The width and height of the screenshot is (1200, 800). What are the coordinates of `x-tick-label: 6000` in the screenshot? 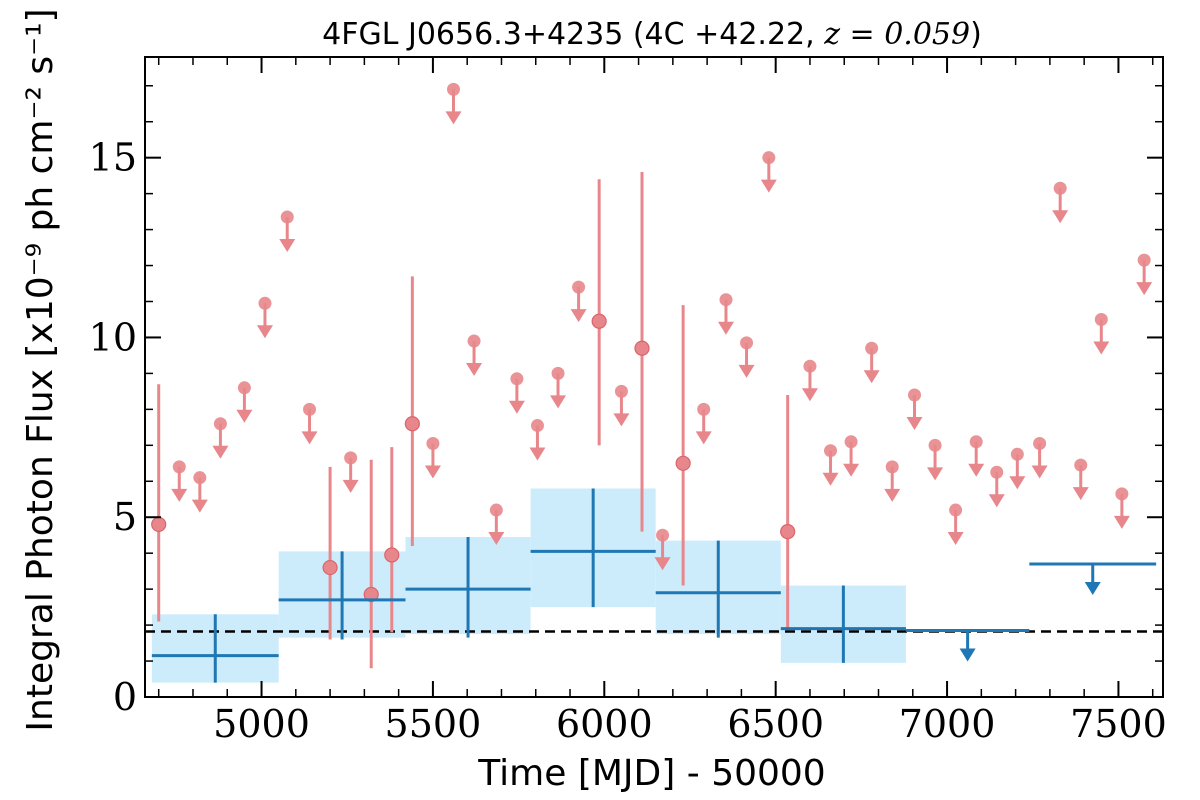 It's located at (604, 724).